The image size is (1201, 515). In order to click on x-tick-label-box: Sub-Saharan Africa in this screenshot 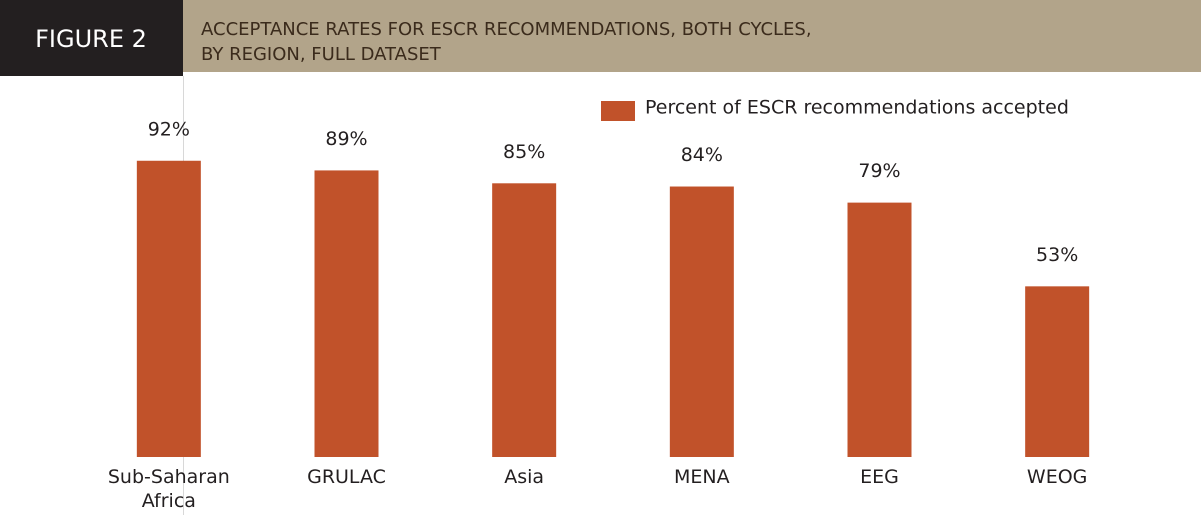, I will do `click(168, 489)`.